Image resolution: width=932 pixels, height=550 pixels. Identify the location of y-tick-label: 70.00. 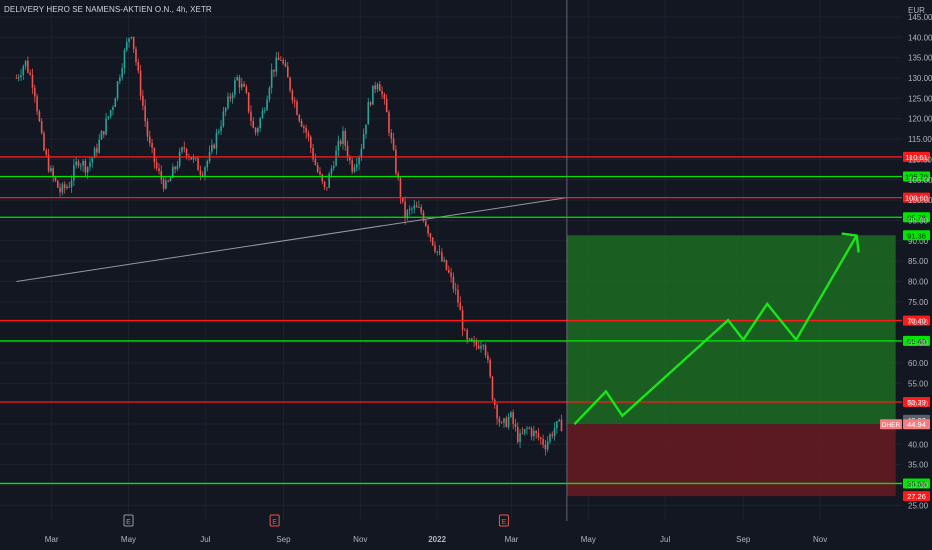
(918, 322).